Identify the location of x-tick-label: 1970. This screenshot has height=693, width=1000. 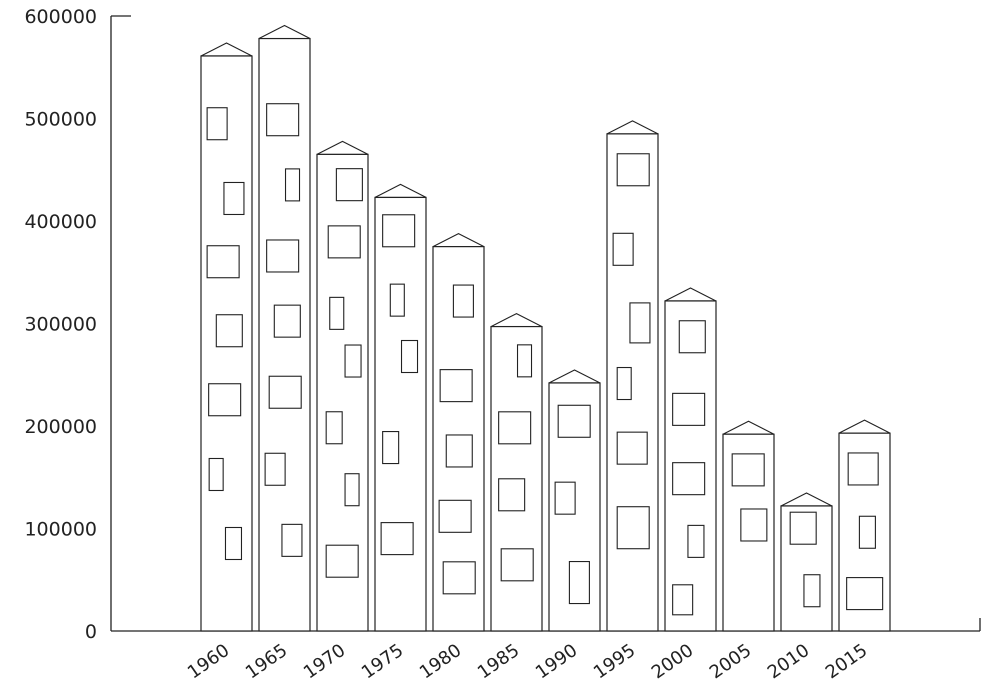
(325, 661).